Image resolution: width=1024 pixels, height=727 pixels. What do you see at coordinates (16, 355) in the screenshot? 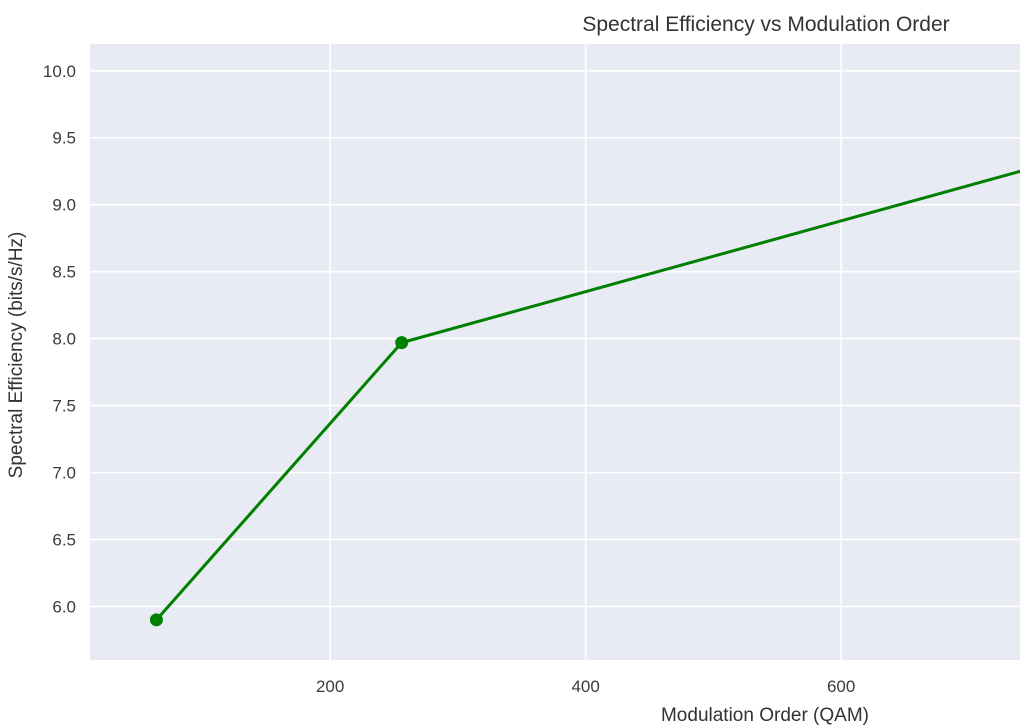
I see `y-axis-title: Spectral Efficiency (bits/s/Hz)` at bounding box center [16, 355].